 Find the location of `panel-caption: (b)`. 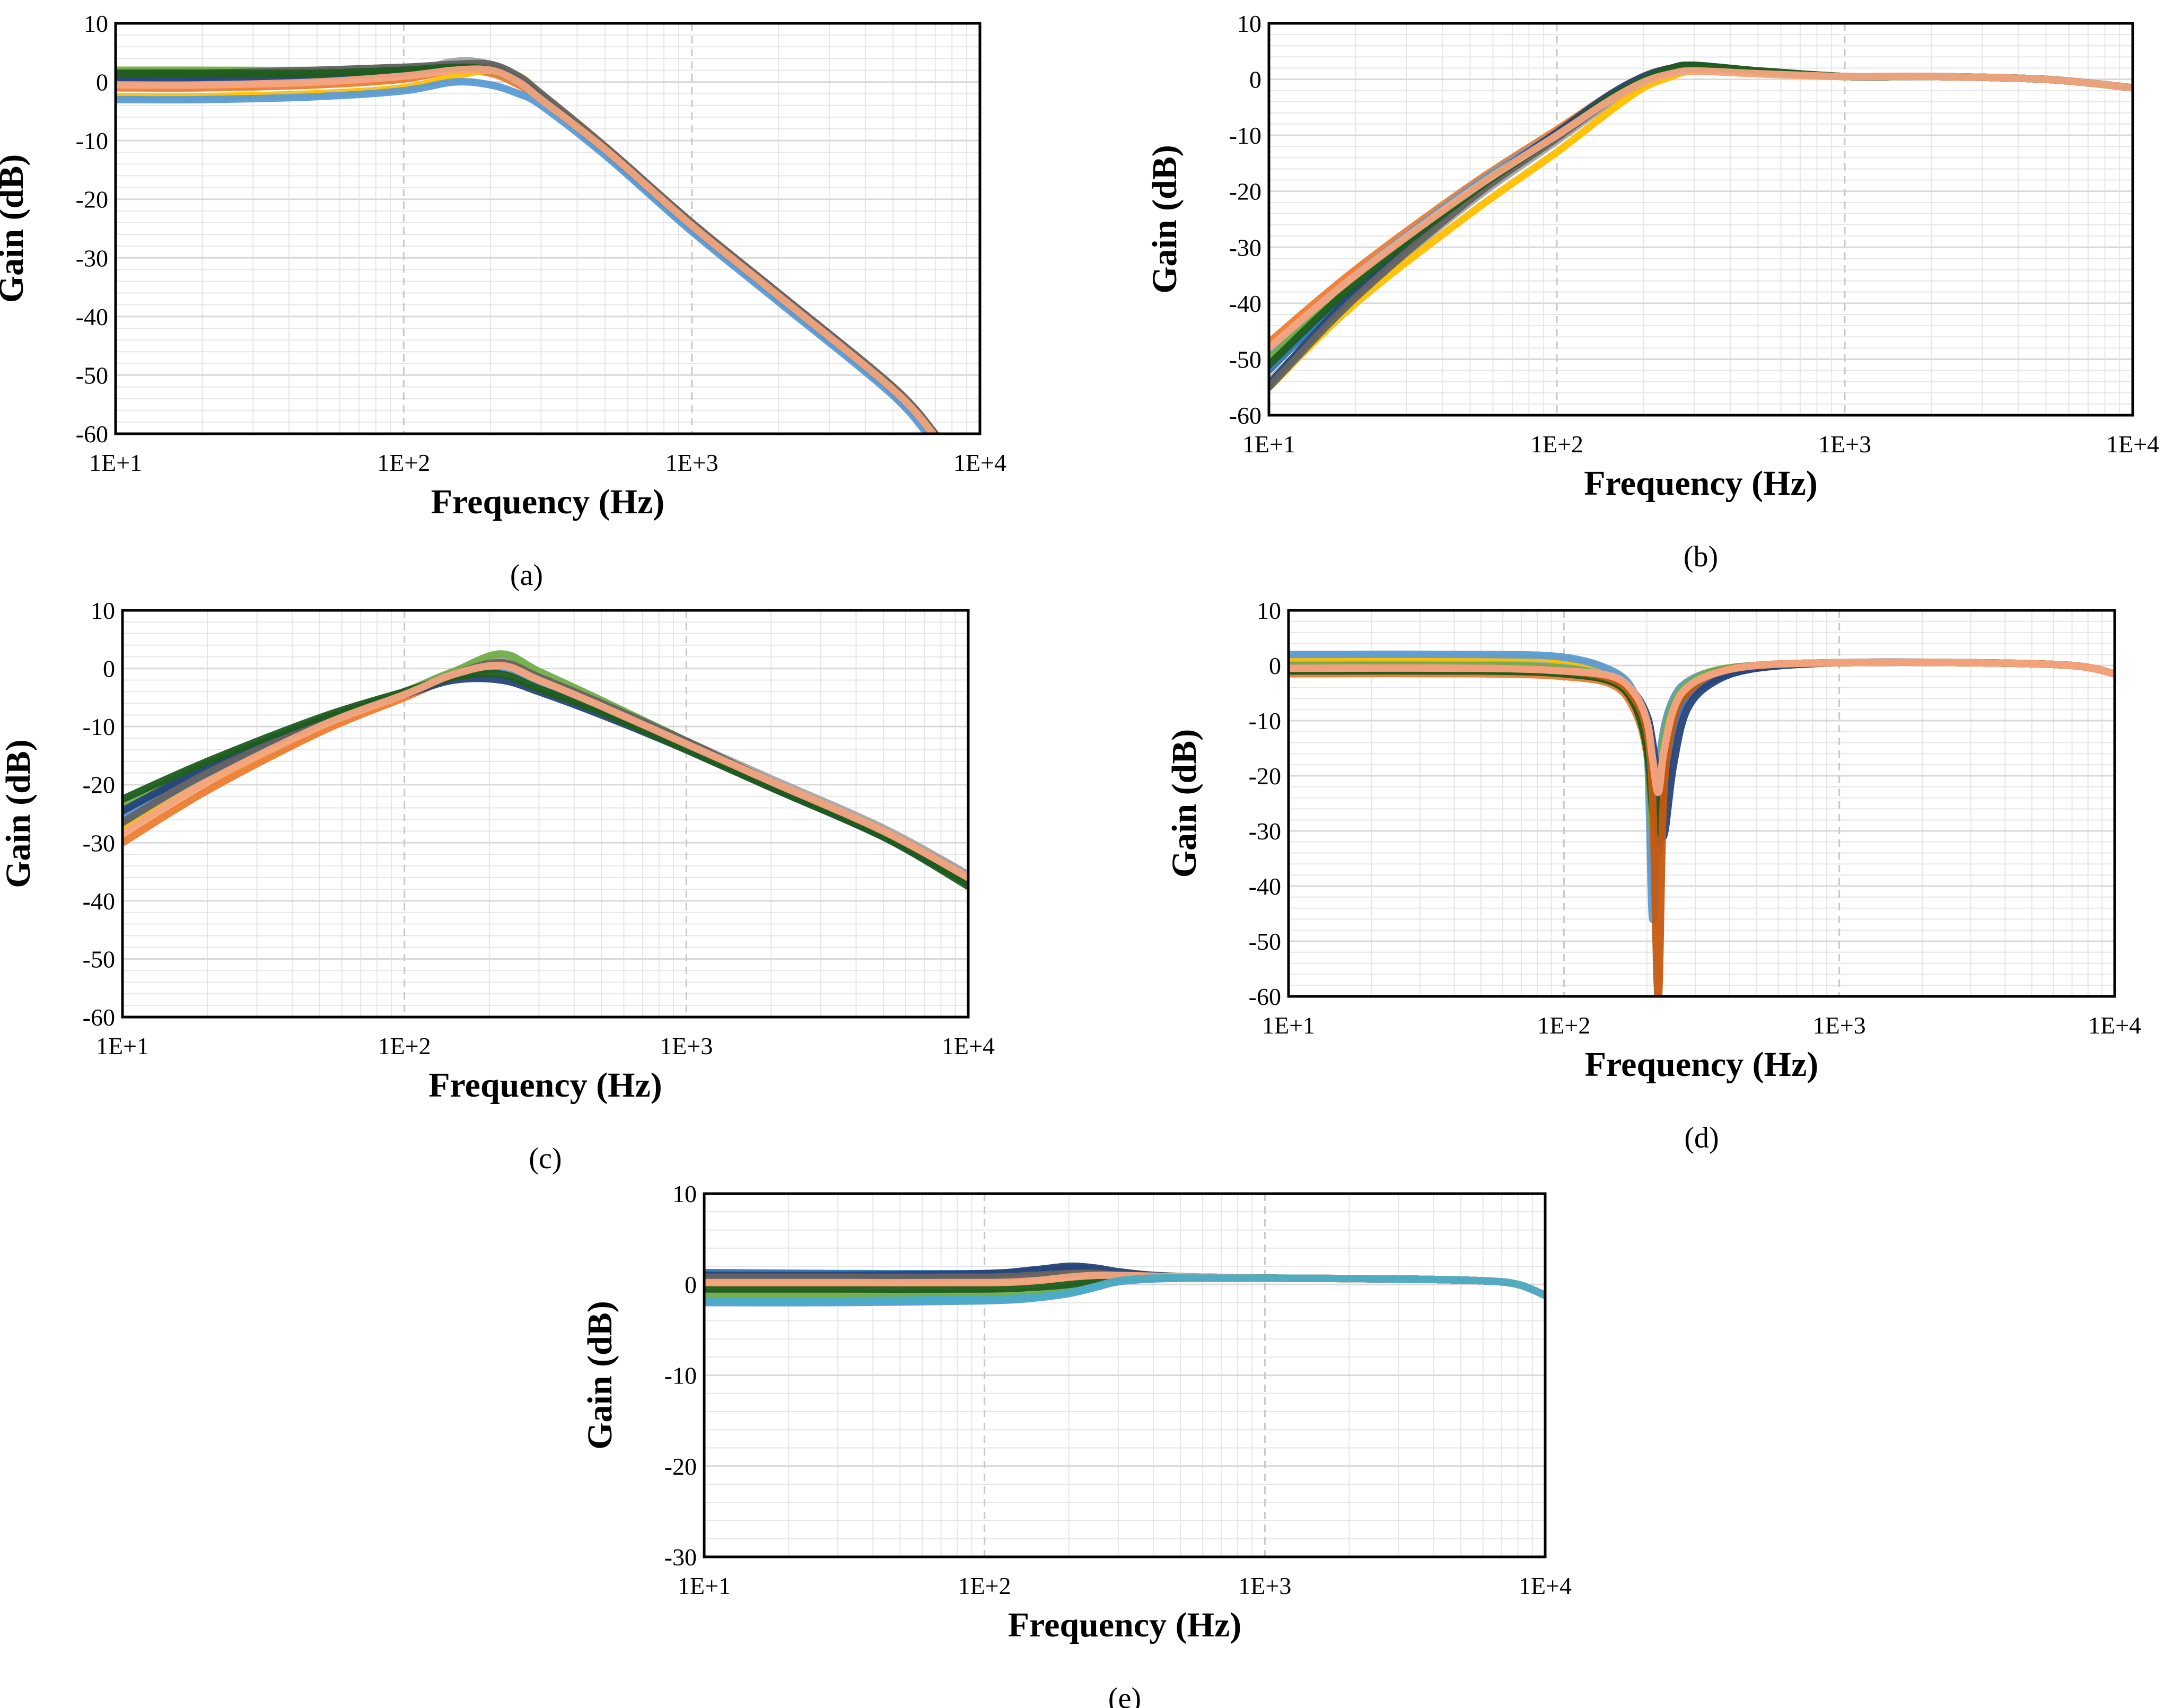

panel-caption: (b) is located at coordinates (1701, 557).